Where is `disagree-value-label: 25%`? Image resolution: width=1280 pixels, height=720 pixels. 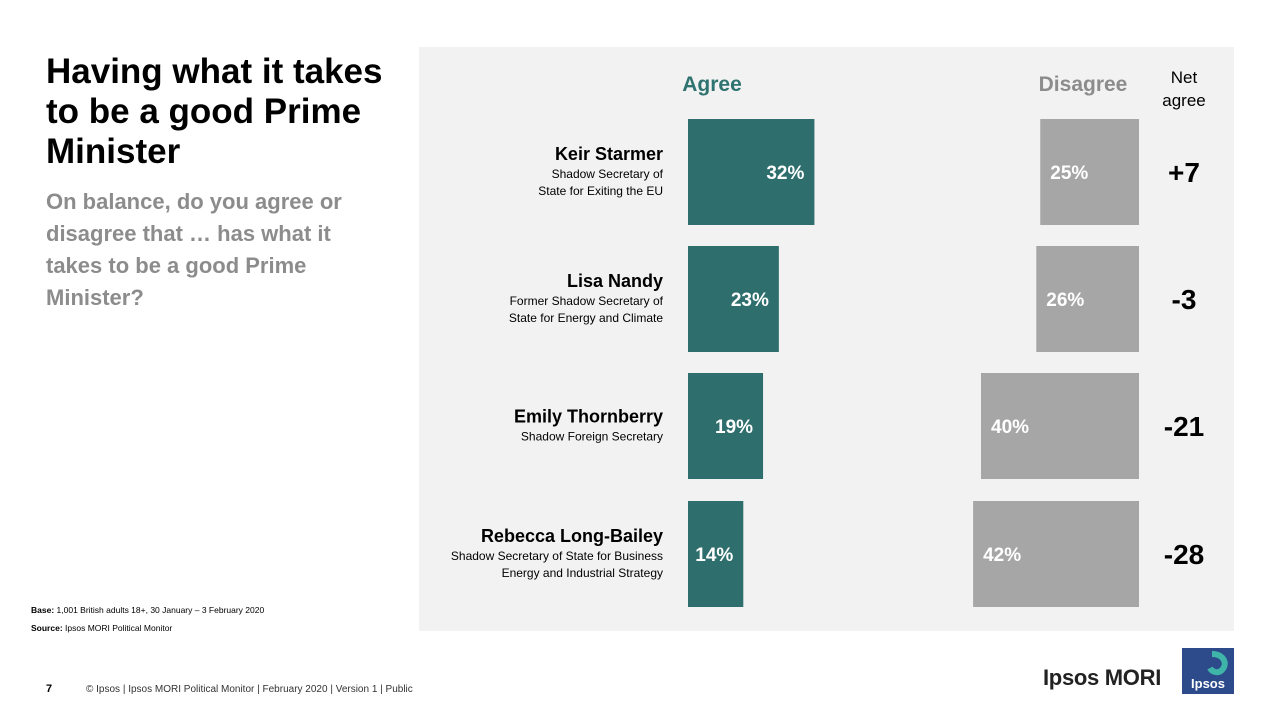
disagree-value-label: 25% is located at coordinates (1069, 173).